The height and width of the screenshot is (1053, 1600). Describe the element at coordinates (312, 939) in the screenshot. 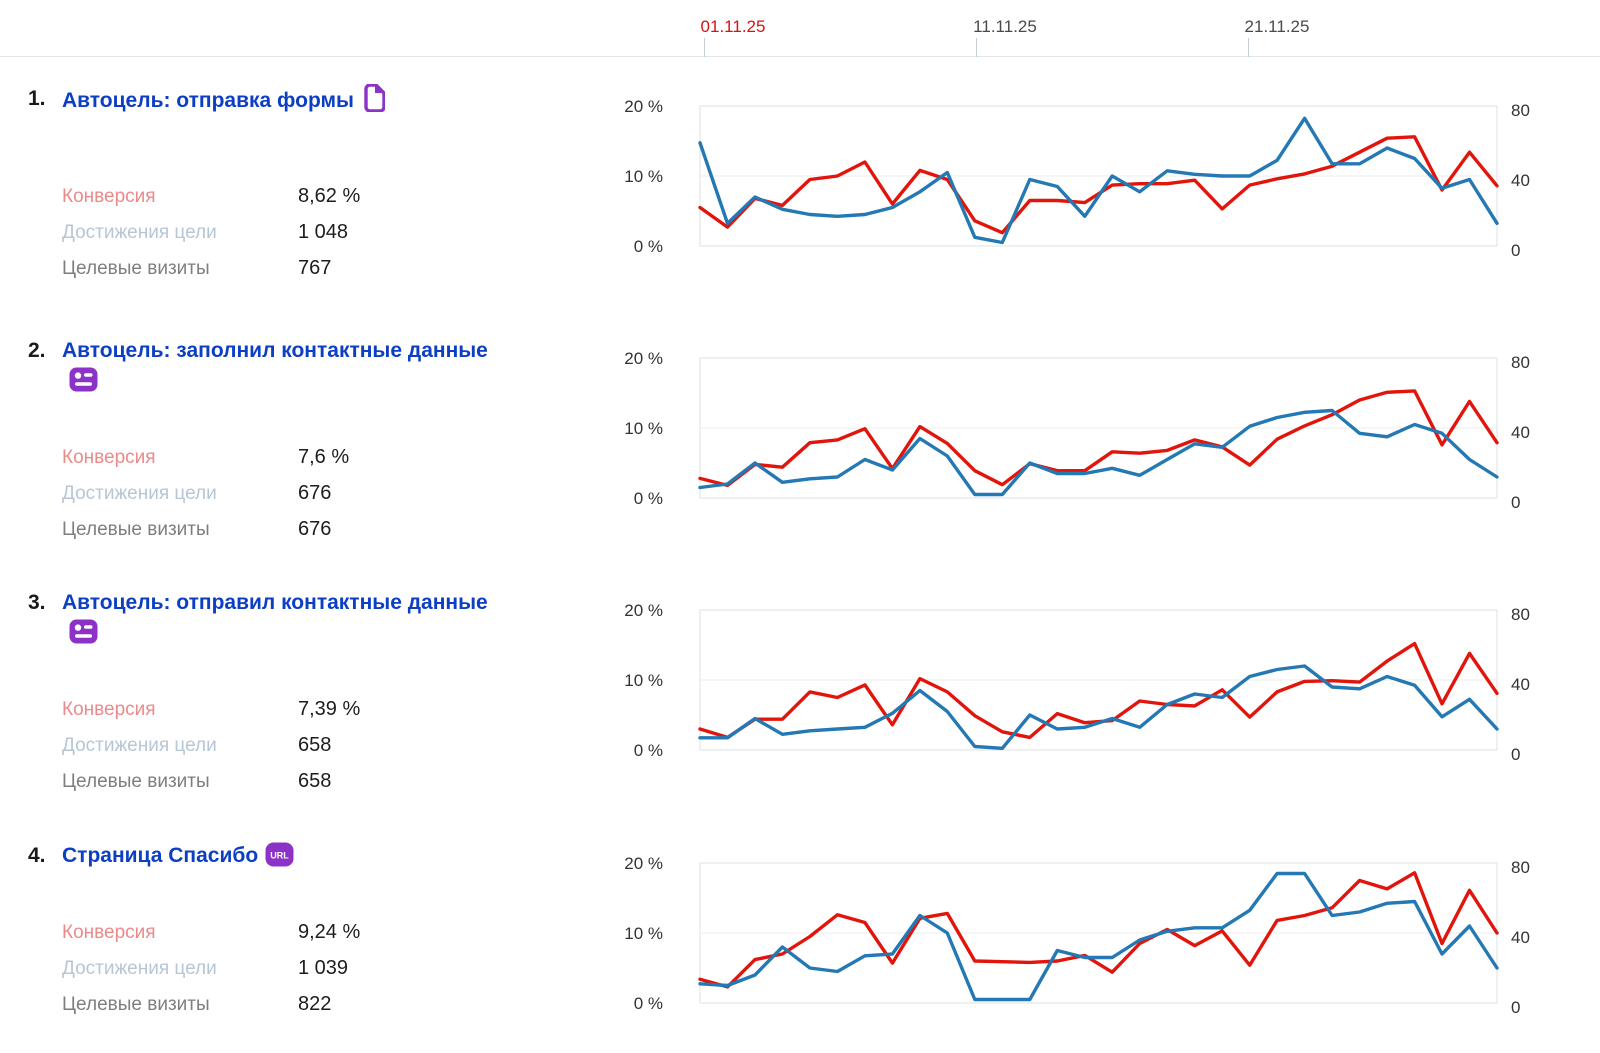

I see `conversion-stat-row: Конверсия 9,24 %` at that location.